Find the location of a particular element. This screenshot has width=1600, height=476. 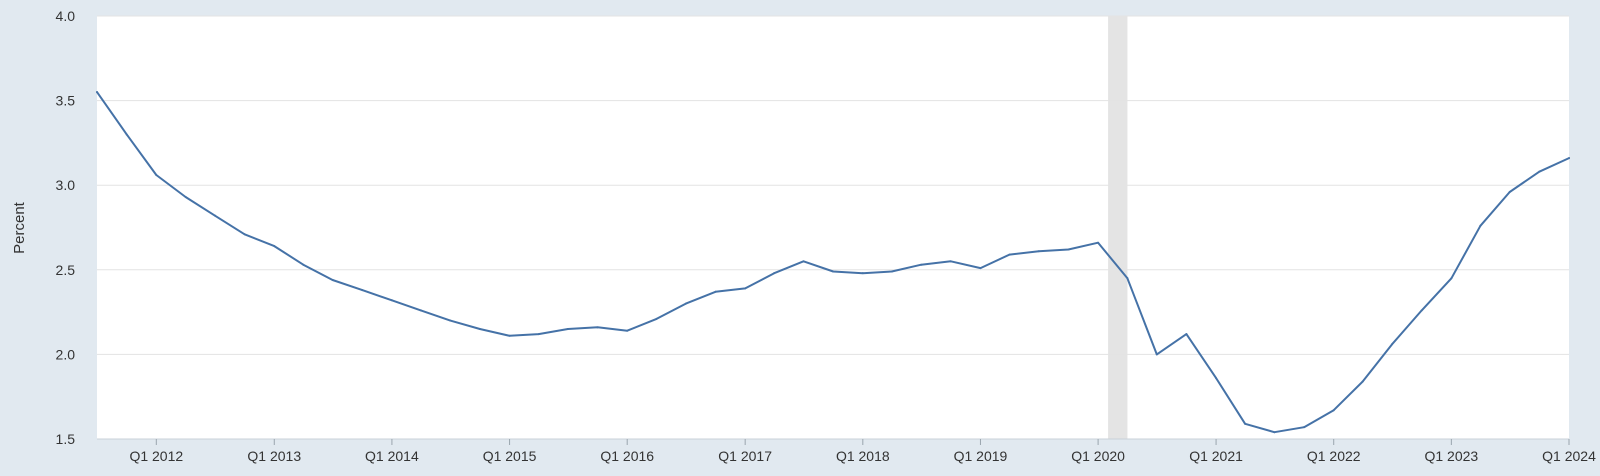

x-tick-label: Q1 2023 is located at coordinates (1451, 456).